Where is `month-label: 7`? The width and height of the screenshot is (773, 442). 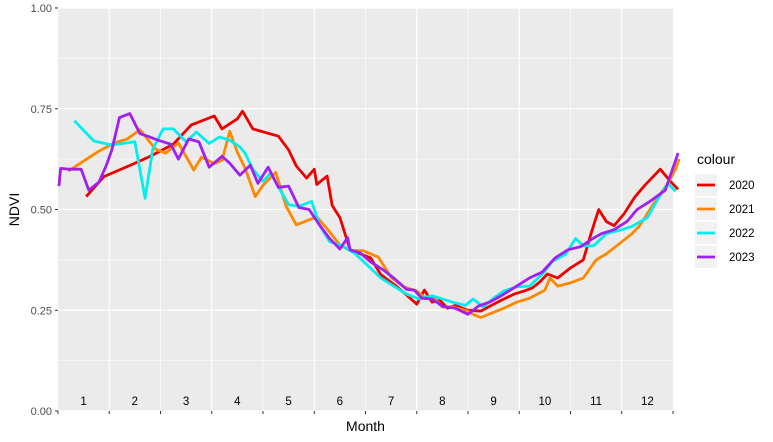
month-label: 7 is located at coordinates (391, 402).